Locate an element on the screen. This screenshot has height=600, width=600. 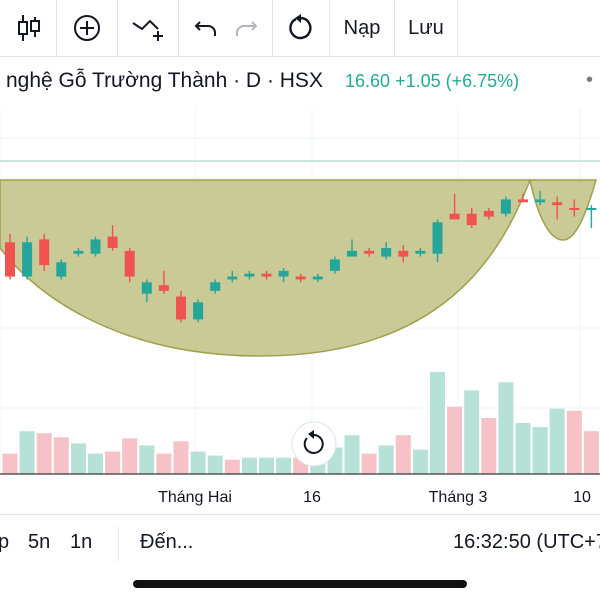
reset-chart-button is located at coordinates (314, 444).